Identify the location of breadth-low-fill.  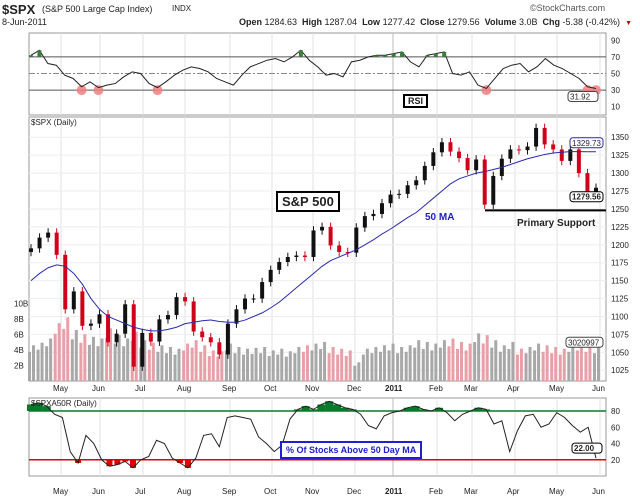
(117, 462).